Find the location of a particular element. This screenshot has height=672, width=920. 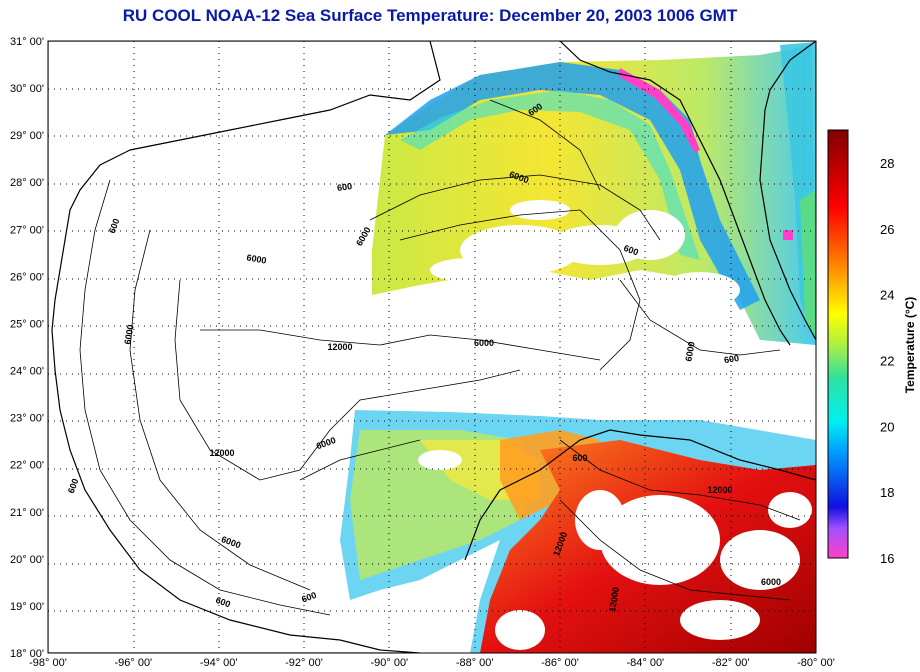

cloud-mask-north is located at coordinates (585, 254).